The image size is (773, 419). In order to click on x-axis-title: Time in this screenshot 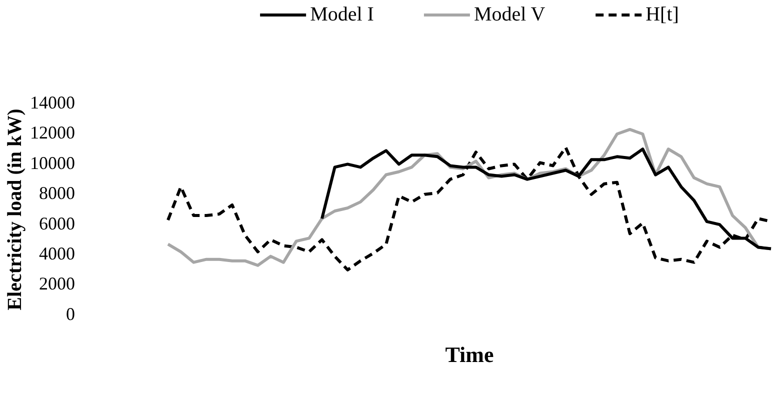, I will do `click(469, 355)`.